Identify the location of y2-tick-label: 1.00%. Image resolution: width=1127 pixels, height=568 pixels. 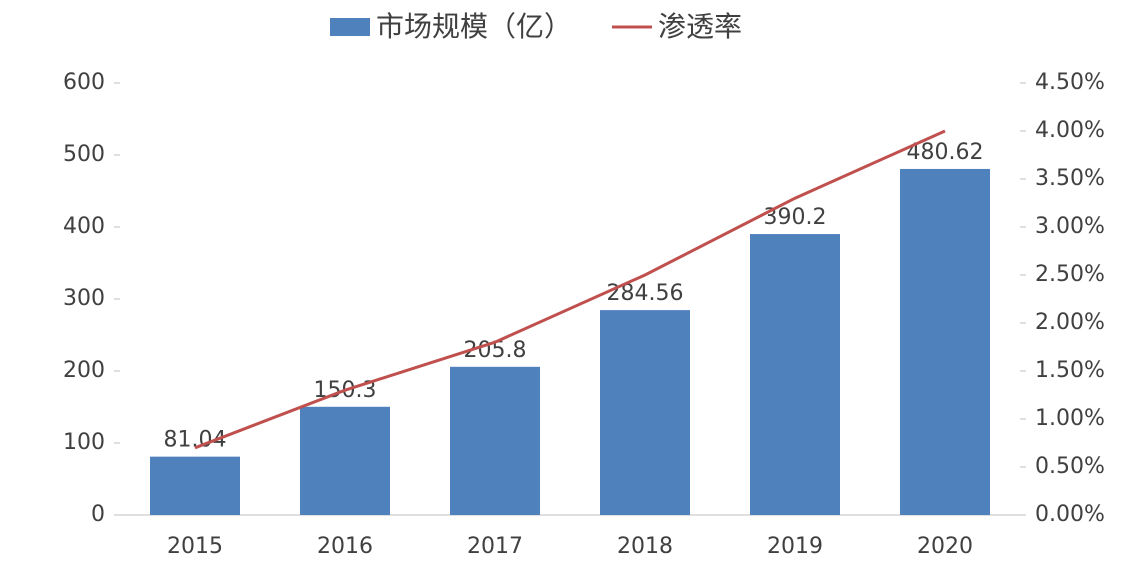
(1070, 418).